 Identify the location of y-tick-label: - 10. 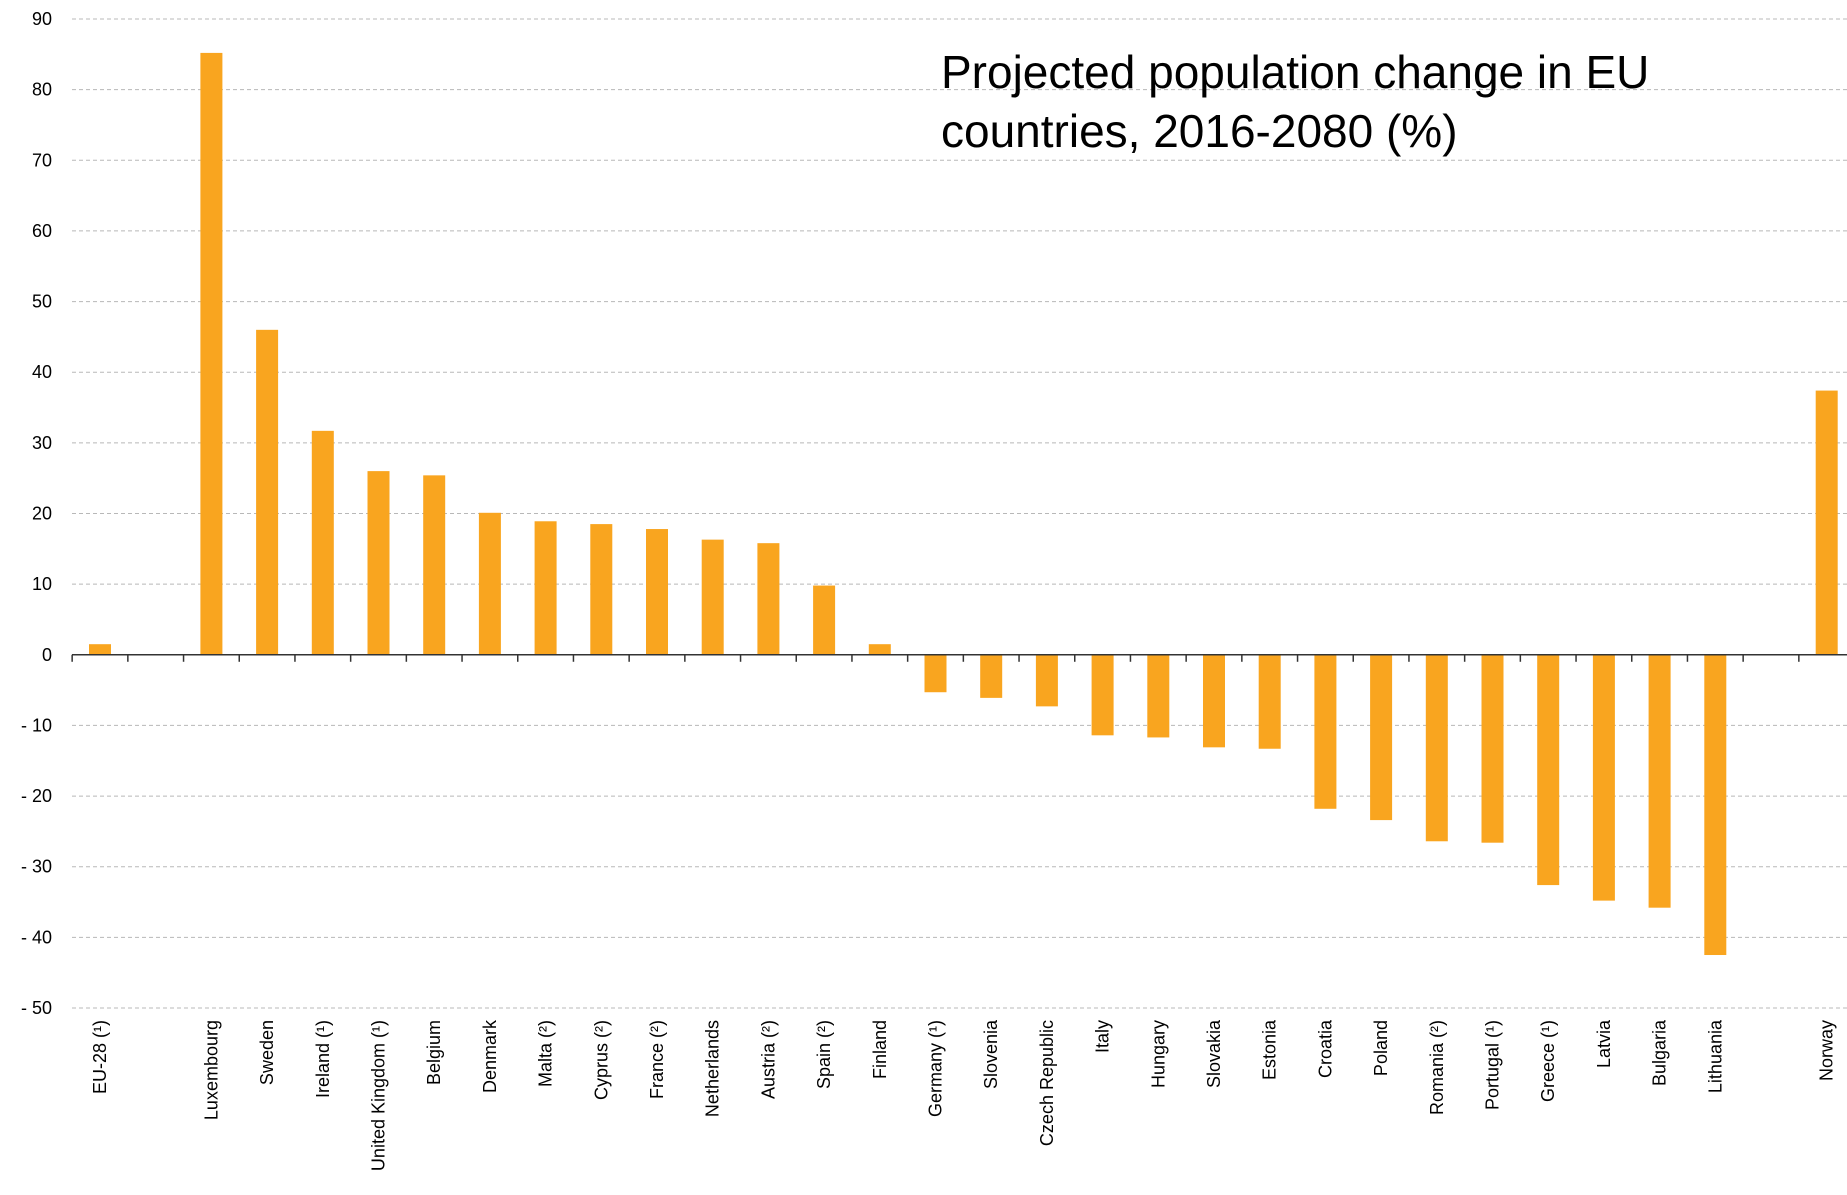
(36, 725).